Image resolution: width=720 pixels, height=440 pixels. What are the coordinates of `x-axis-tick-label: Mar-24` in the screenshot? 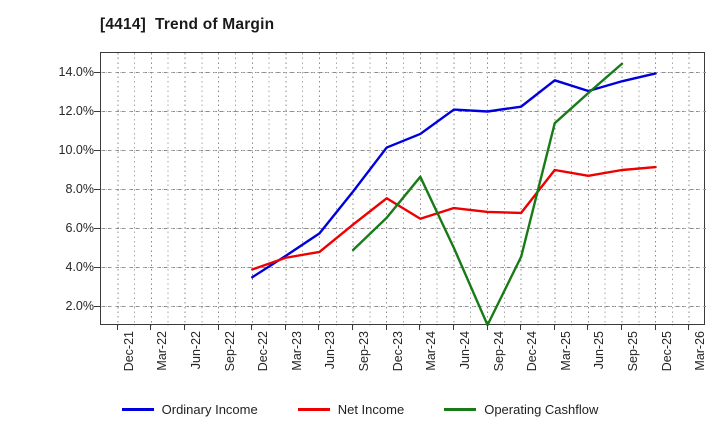 It's located at (431, 351).